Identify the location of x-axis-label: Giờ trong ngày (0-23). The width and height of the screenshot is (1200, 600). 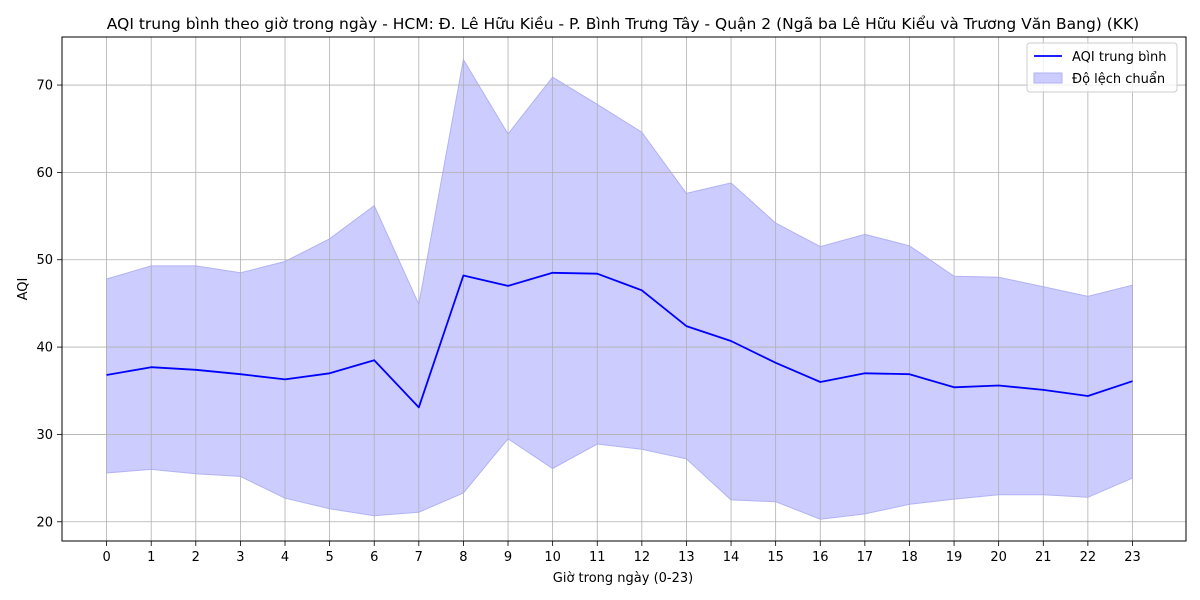
(623, 578).